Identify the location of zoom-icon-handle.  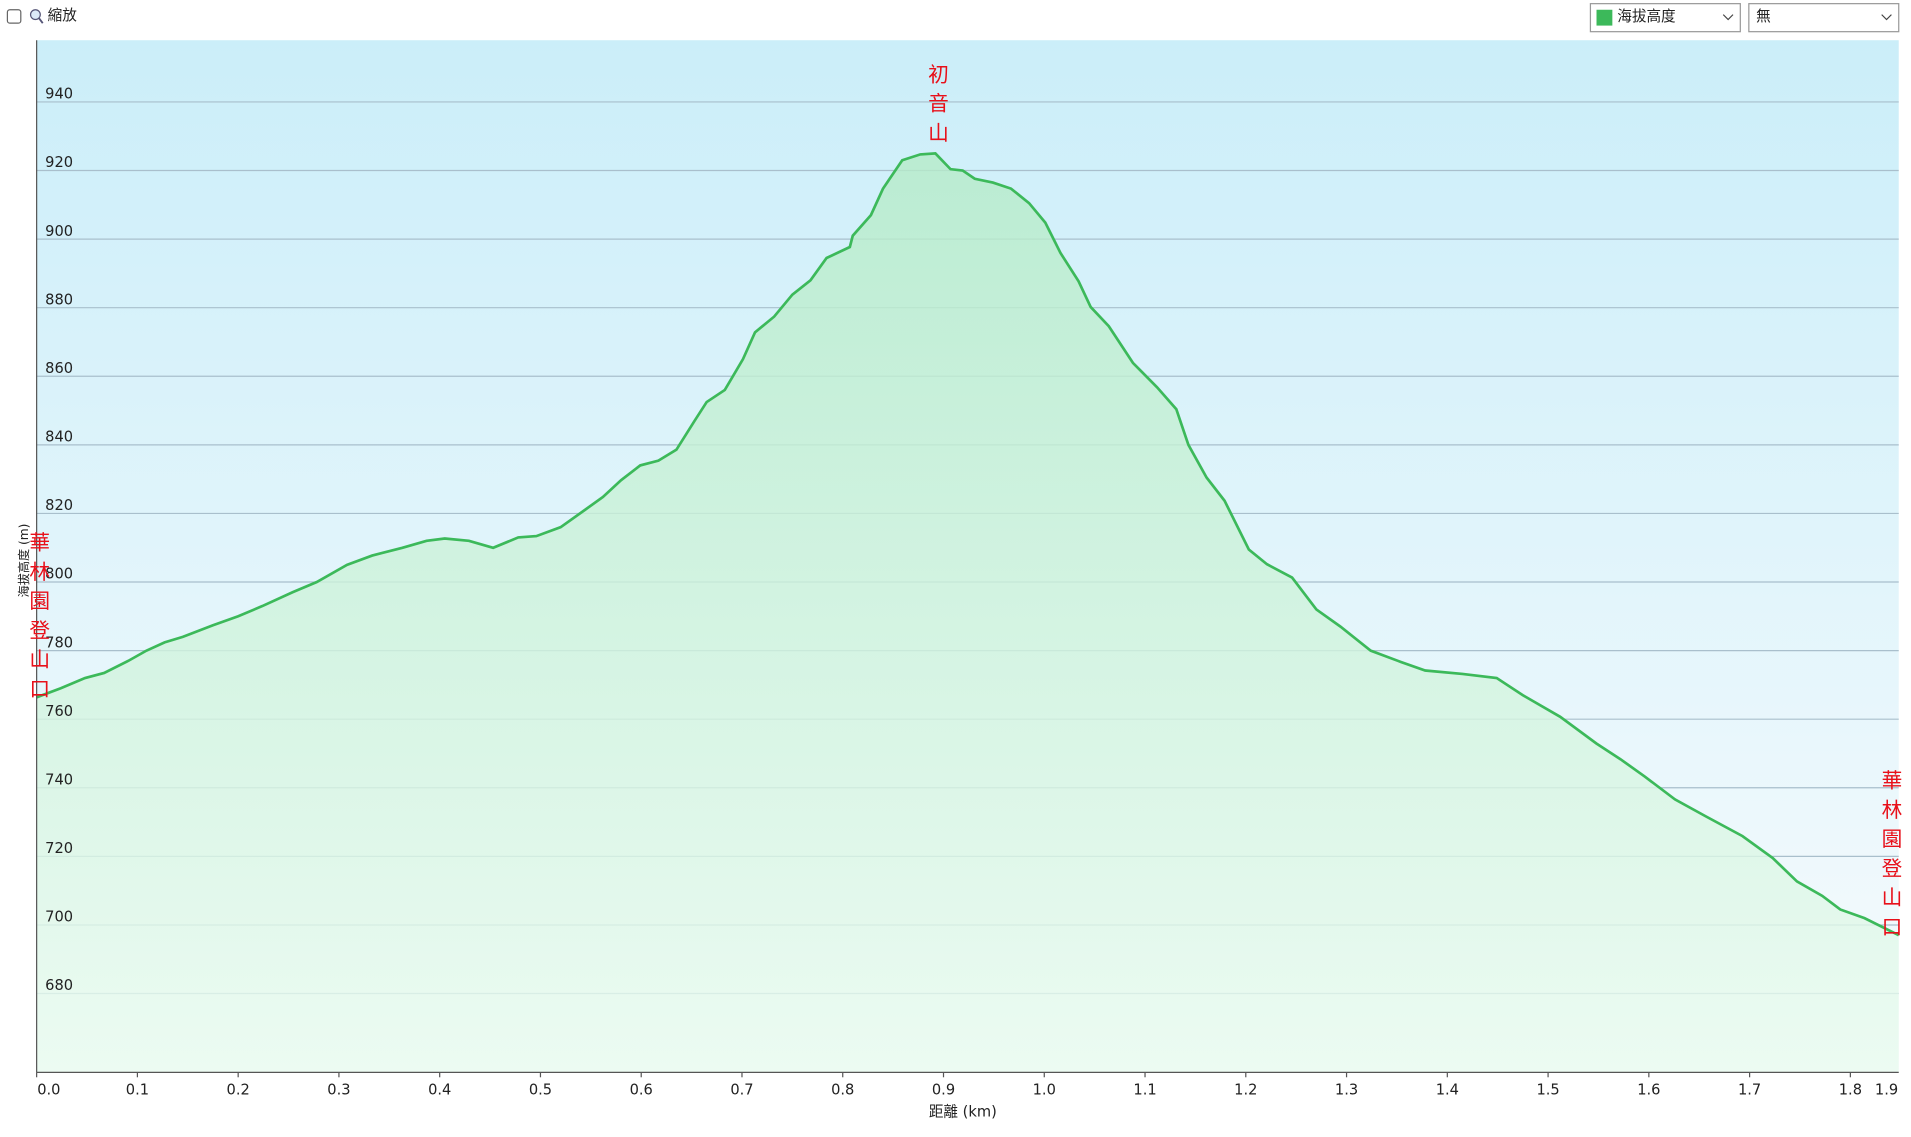
(41, 20).